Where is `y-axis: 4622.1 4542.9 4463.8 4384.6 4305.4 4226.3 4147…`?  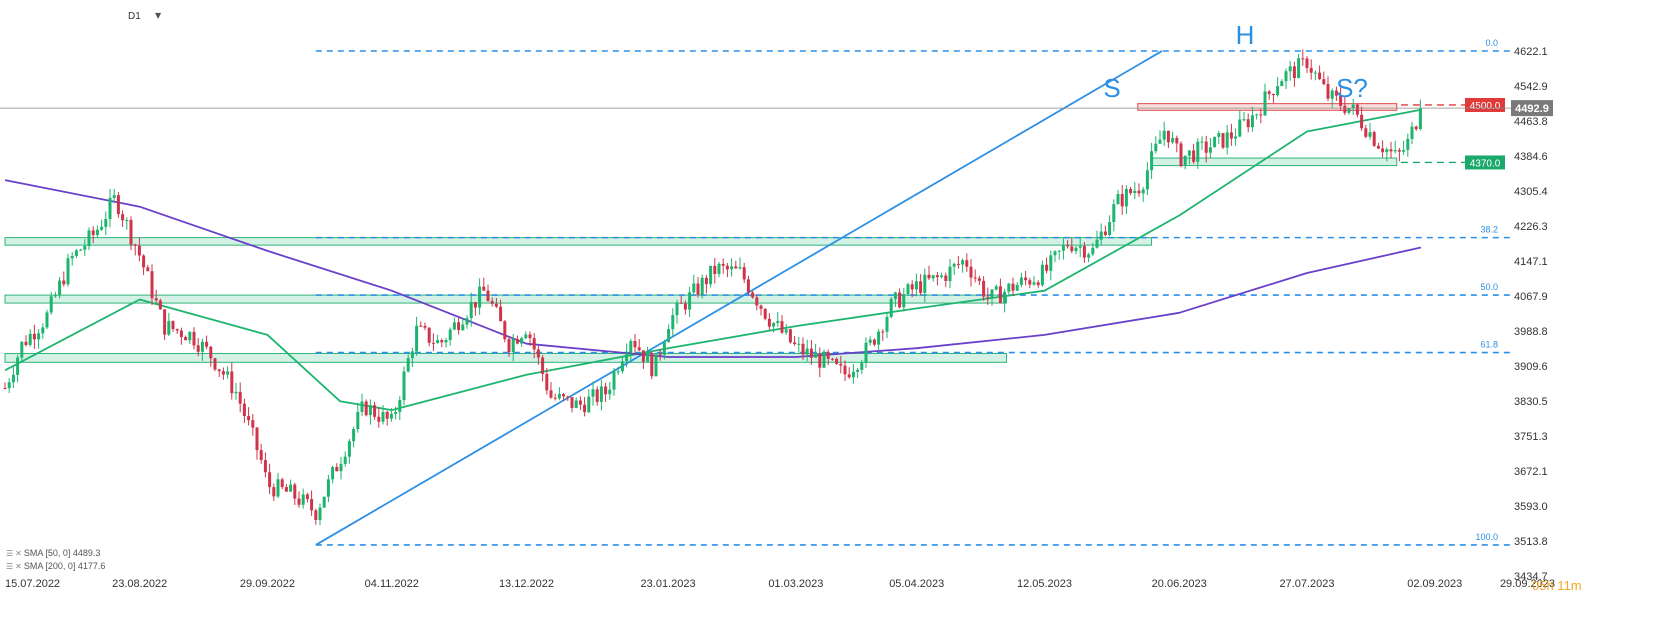 y-axis: 4622.1 4542.9 4463.8 4384.6 4305.4 4226.3 4147… is located at coordinates (1531, 314).